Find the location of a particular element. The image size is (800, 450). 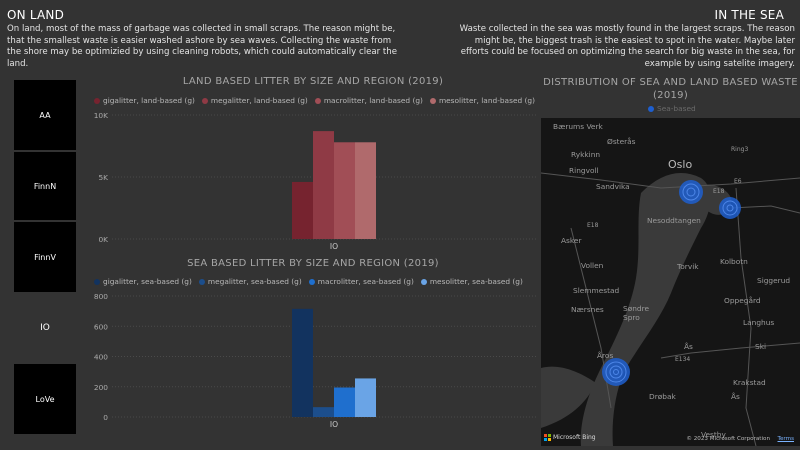

map-place-label: Bærums Verk is located at coordinates (578, 126).